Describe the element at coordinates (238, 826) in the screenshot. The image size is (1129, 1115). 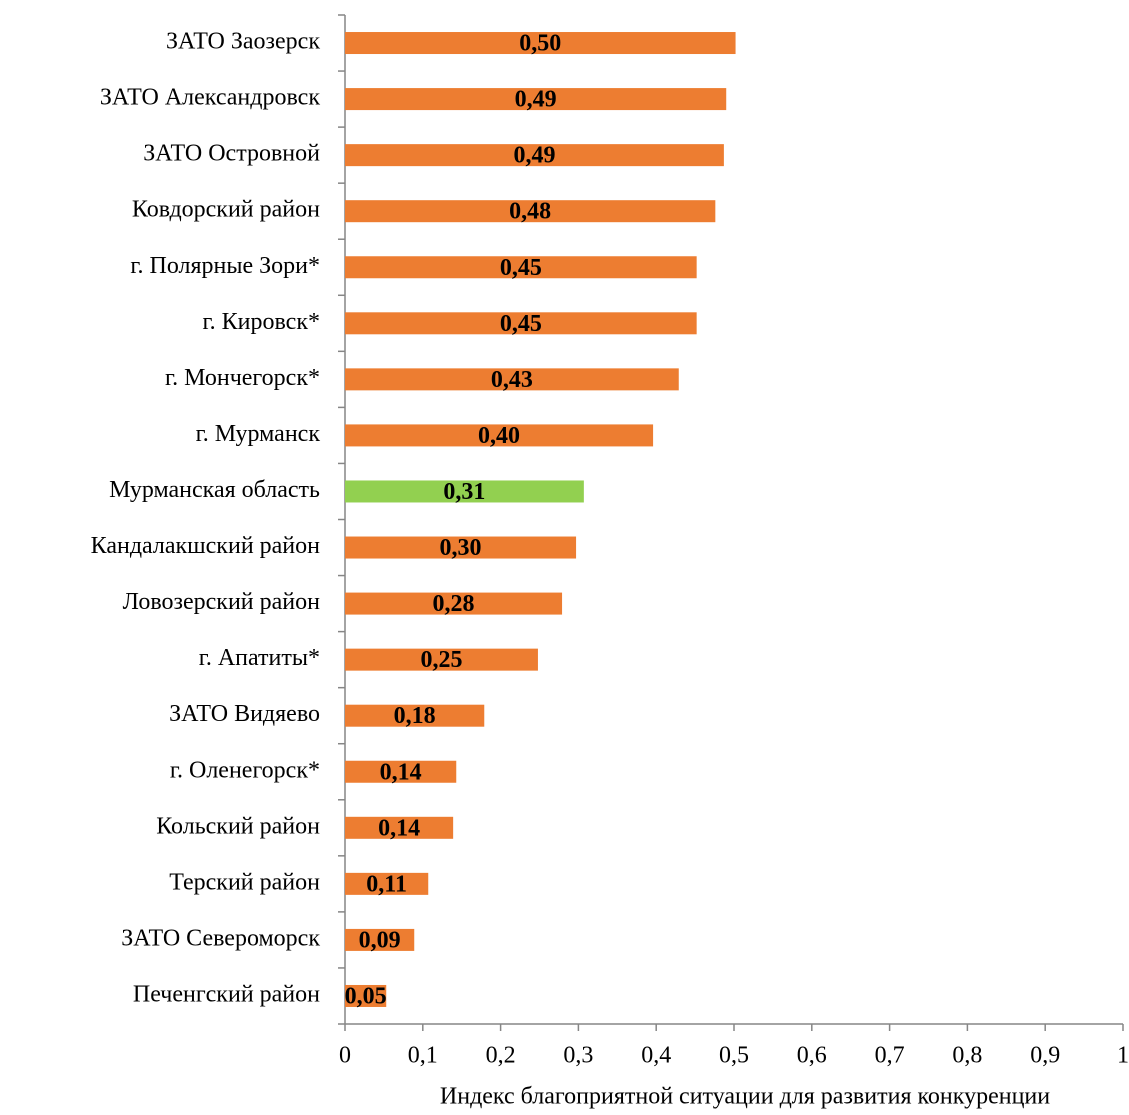
I see `y-tick-label: Кольский район` at that location.